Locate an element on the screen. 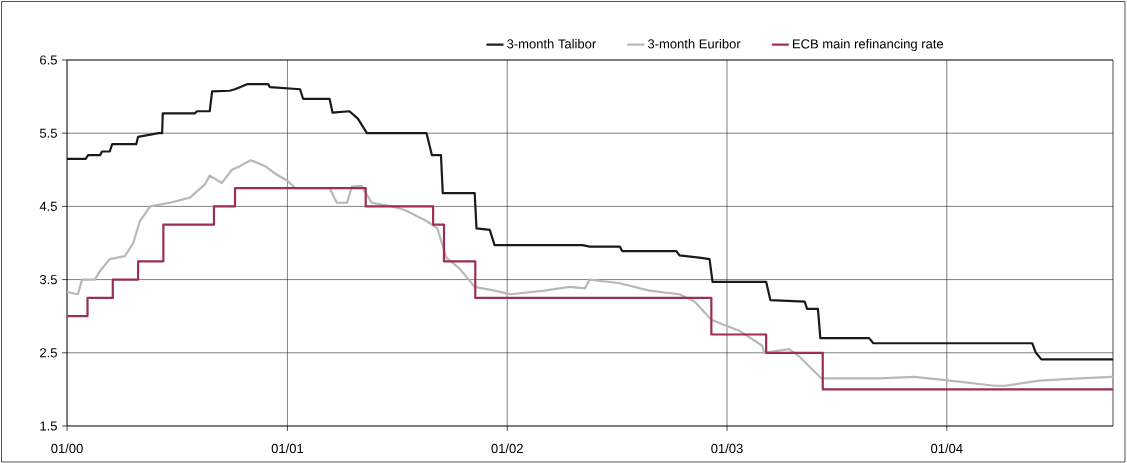  y-tick-label: 3.5 is located at coordinates (48, 279).